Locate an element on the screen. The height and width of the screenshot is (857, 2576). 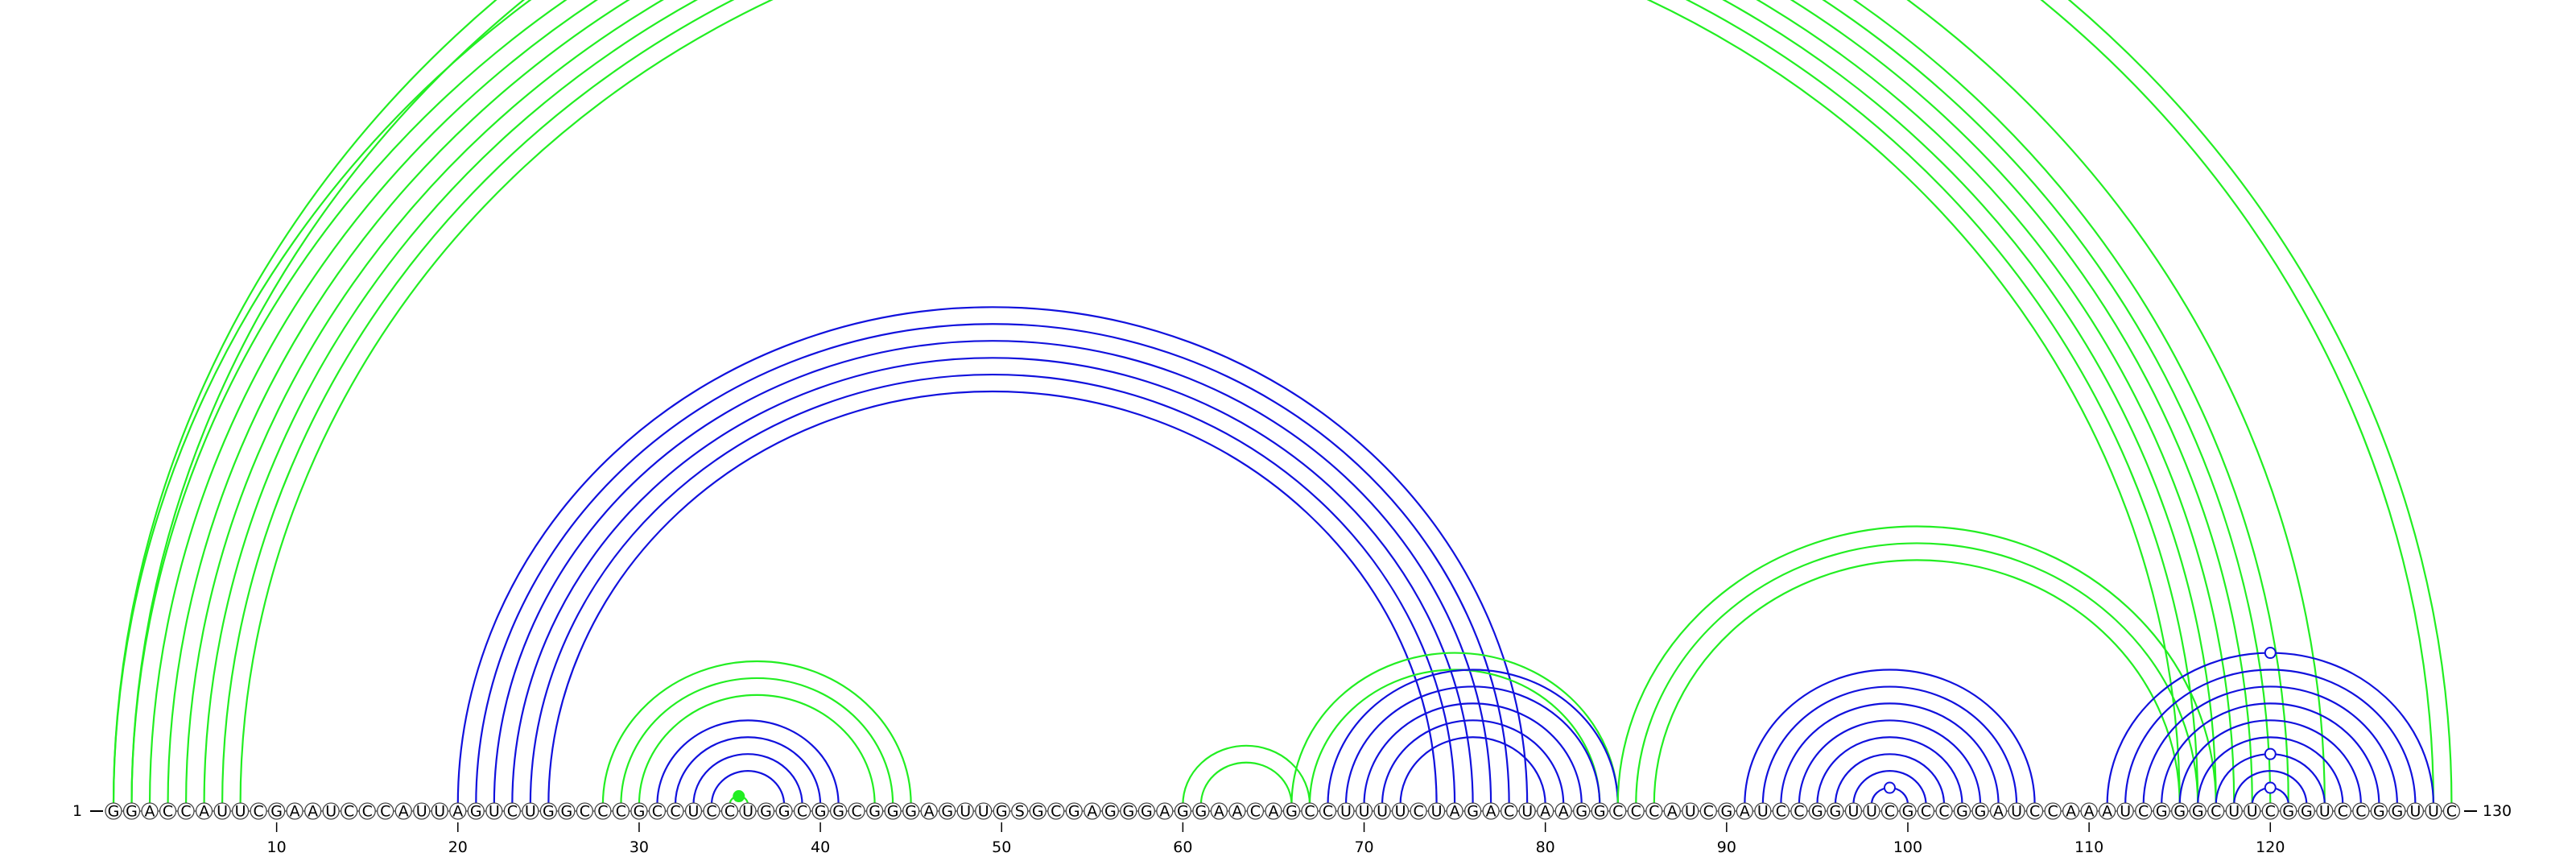
tick-label: 90 is located at coordinates (1726, 847).